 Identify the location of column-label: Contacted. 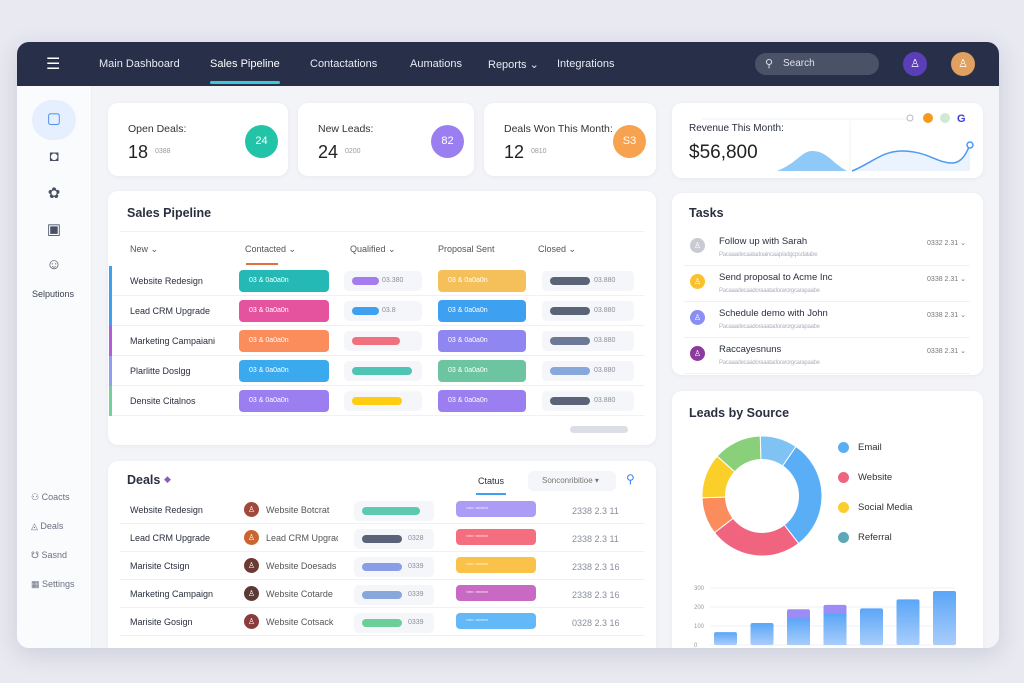
(266, 249).